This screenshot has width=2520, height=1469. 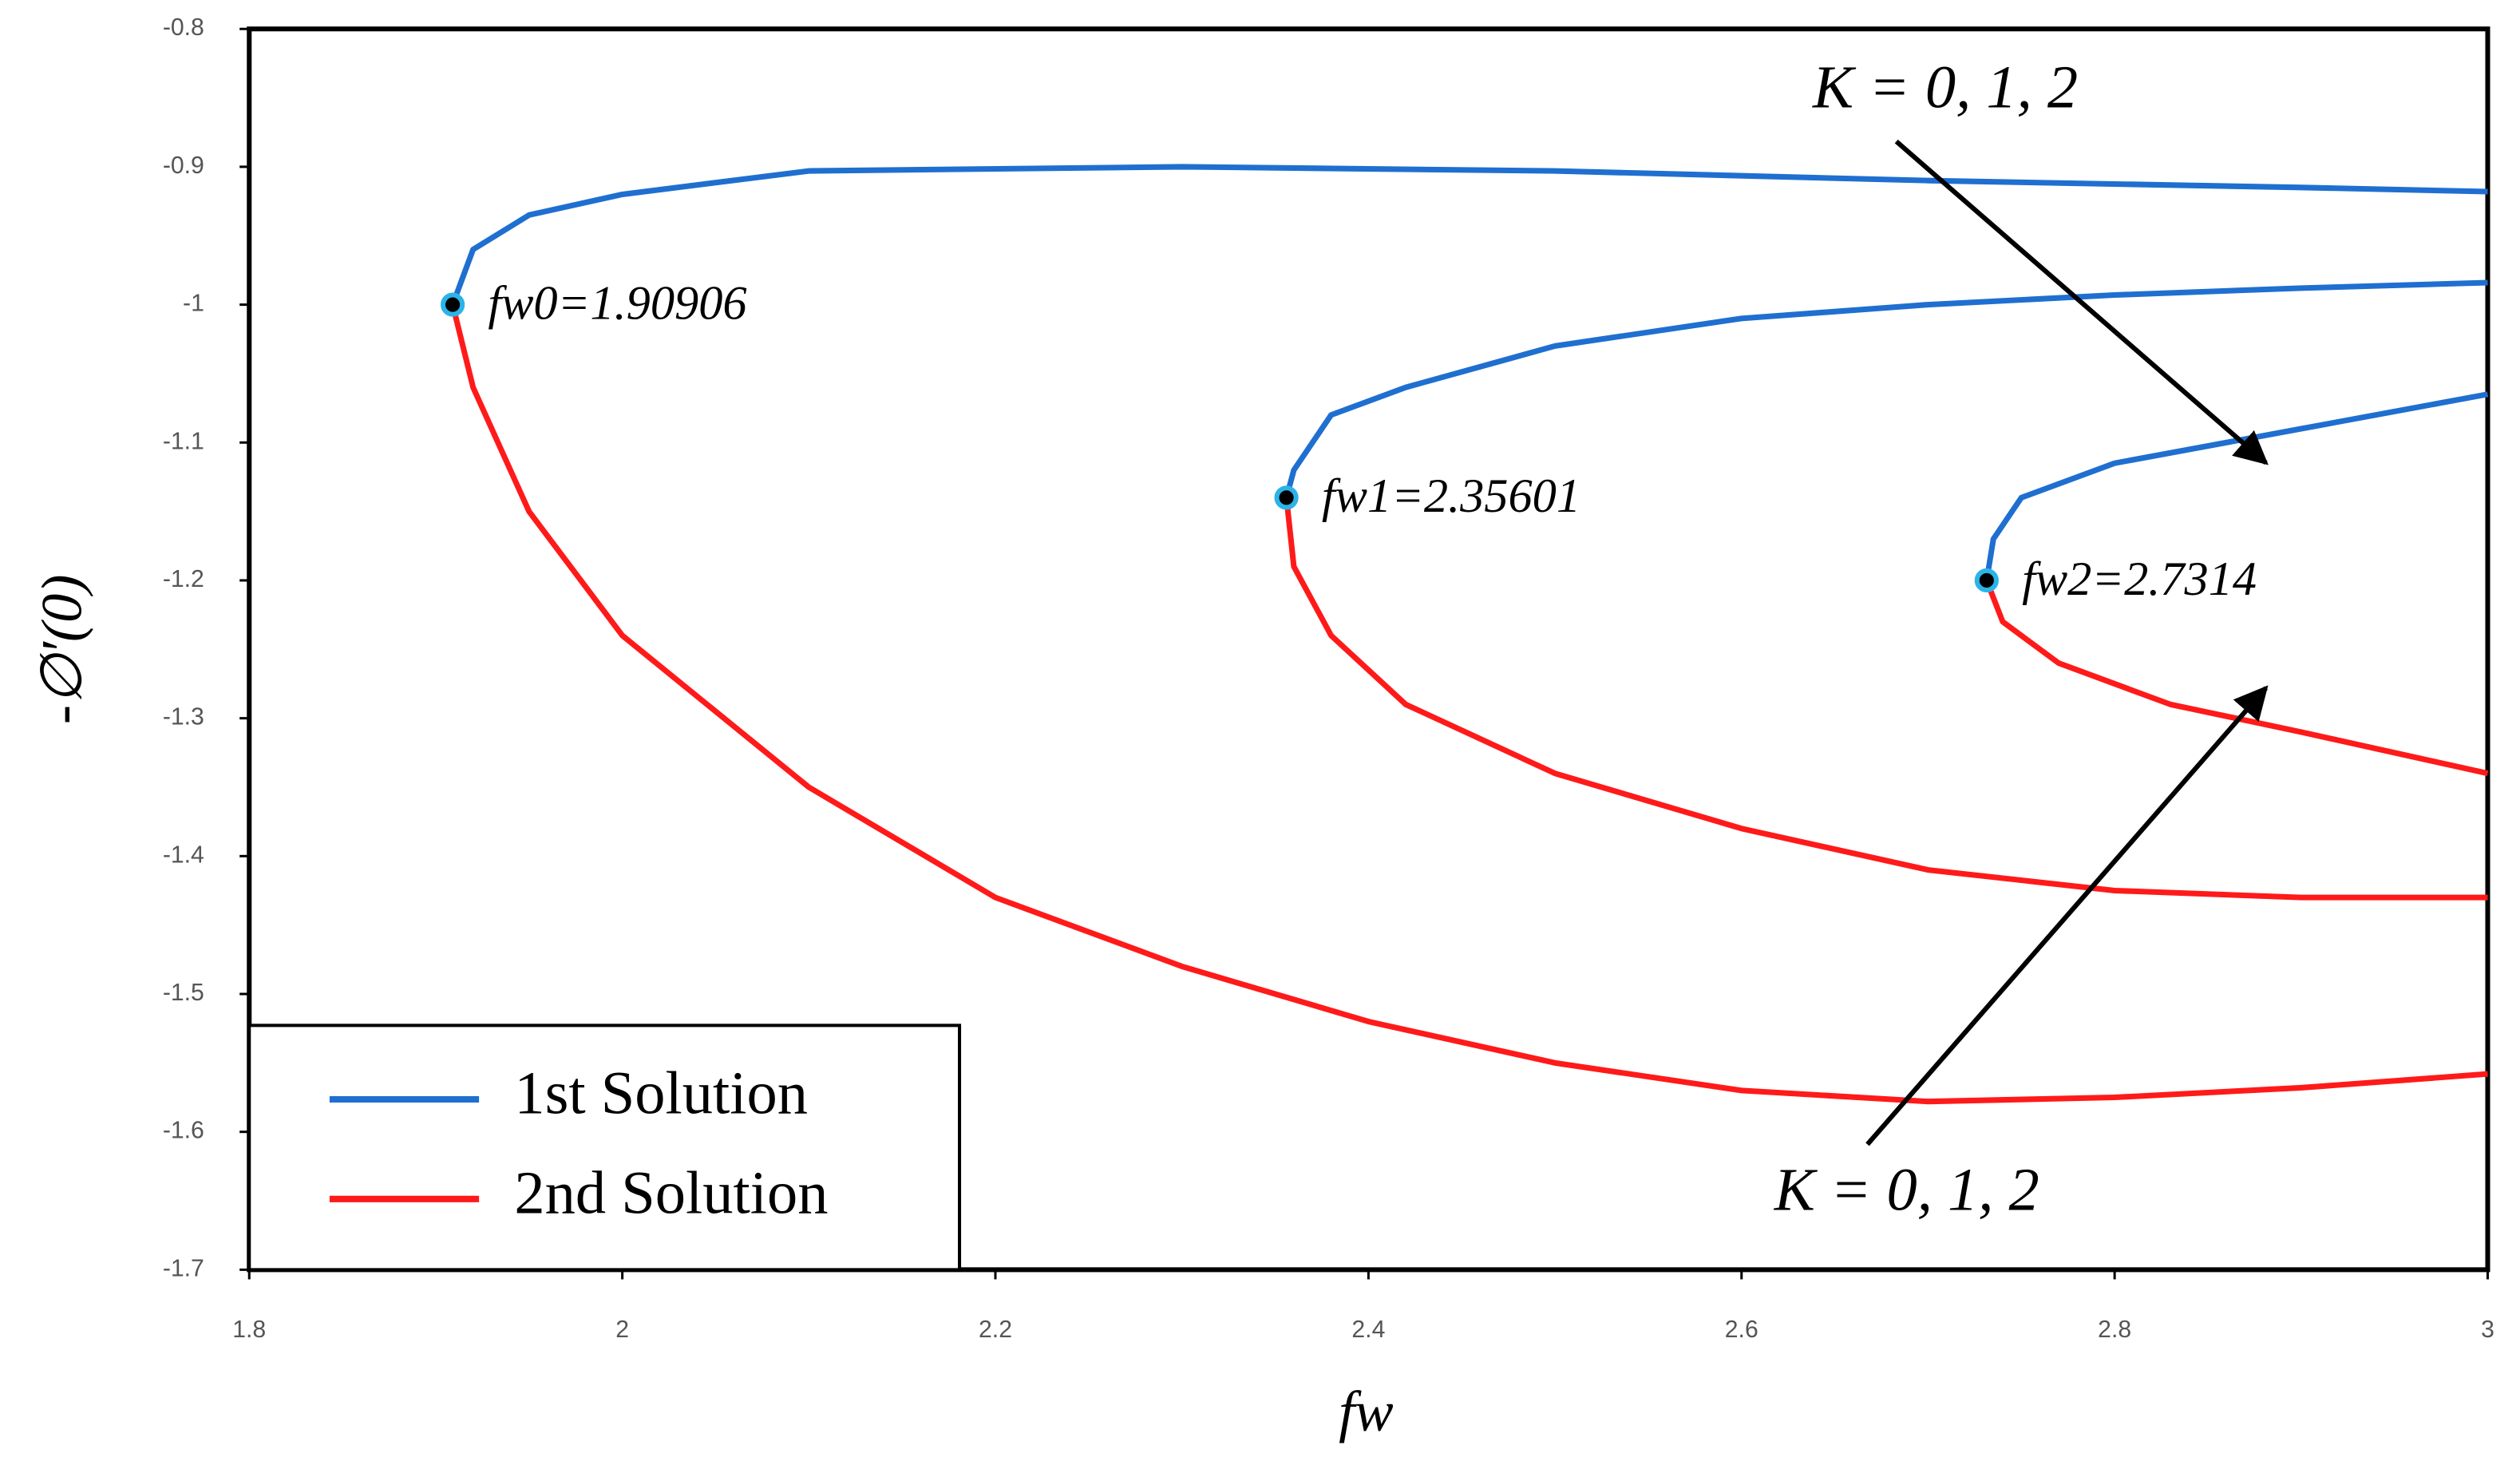 I want to click on y-tick-label: -1.3, so click(x=183, y=717).